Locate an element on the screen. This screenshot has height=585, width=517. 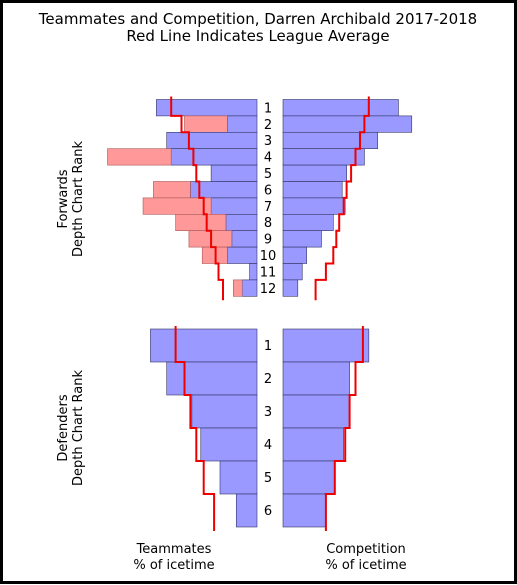
xlabel-teammates-line2: % of icetime is located at coordinates (173, 565).